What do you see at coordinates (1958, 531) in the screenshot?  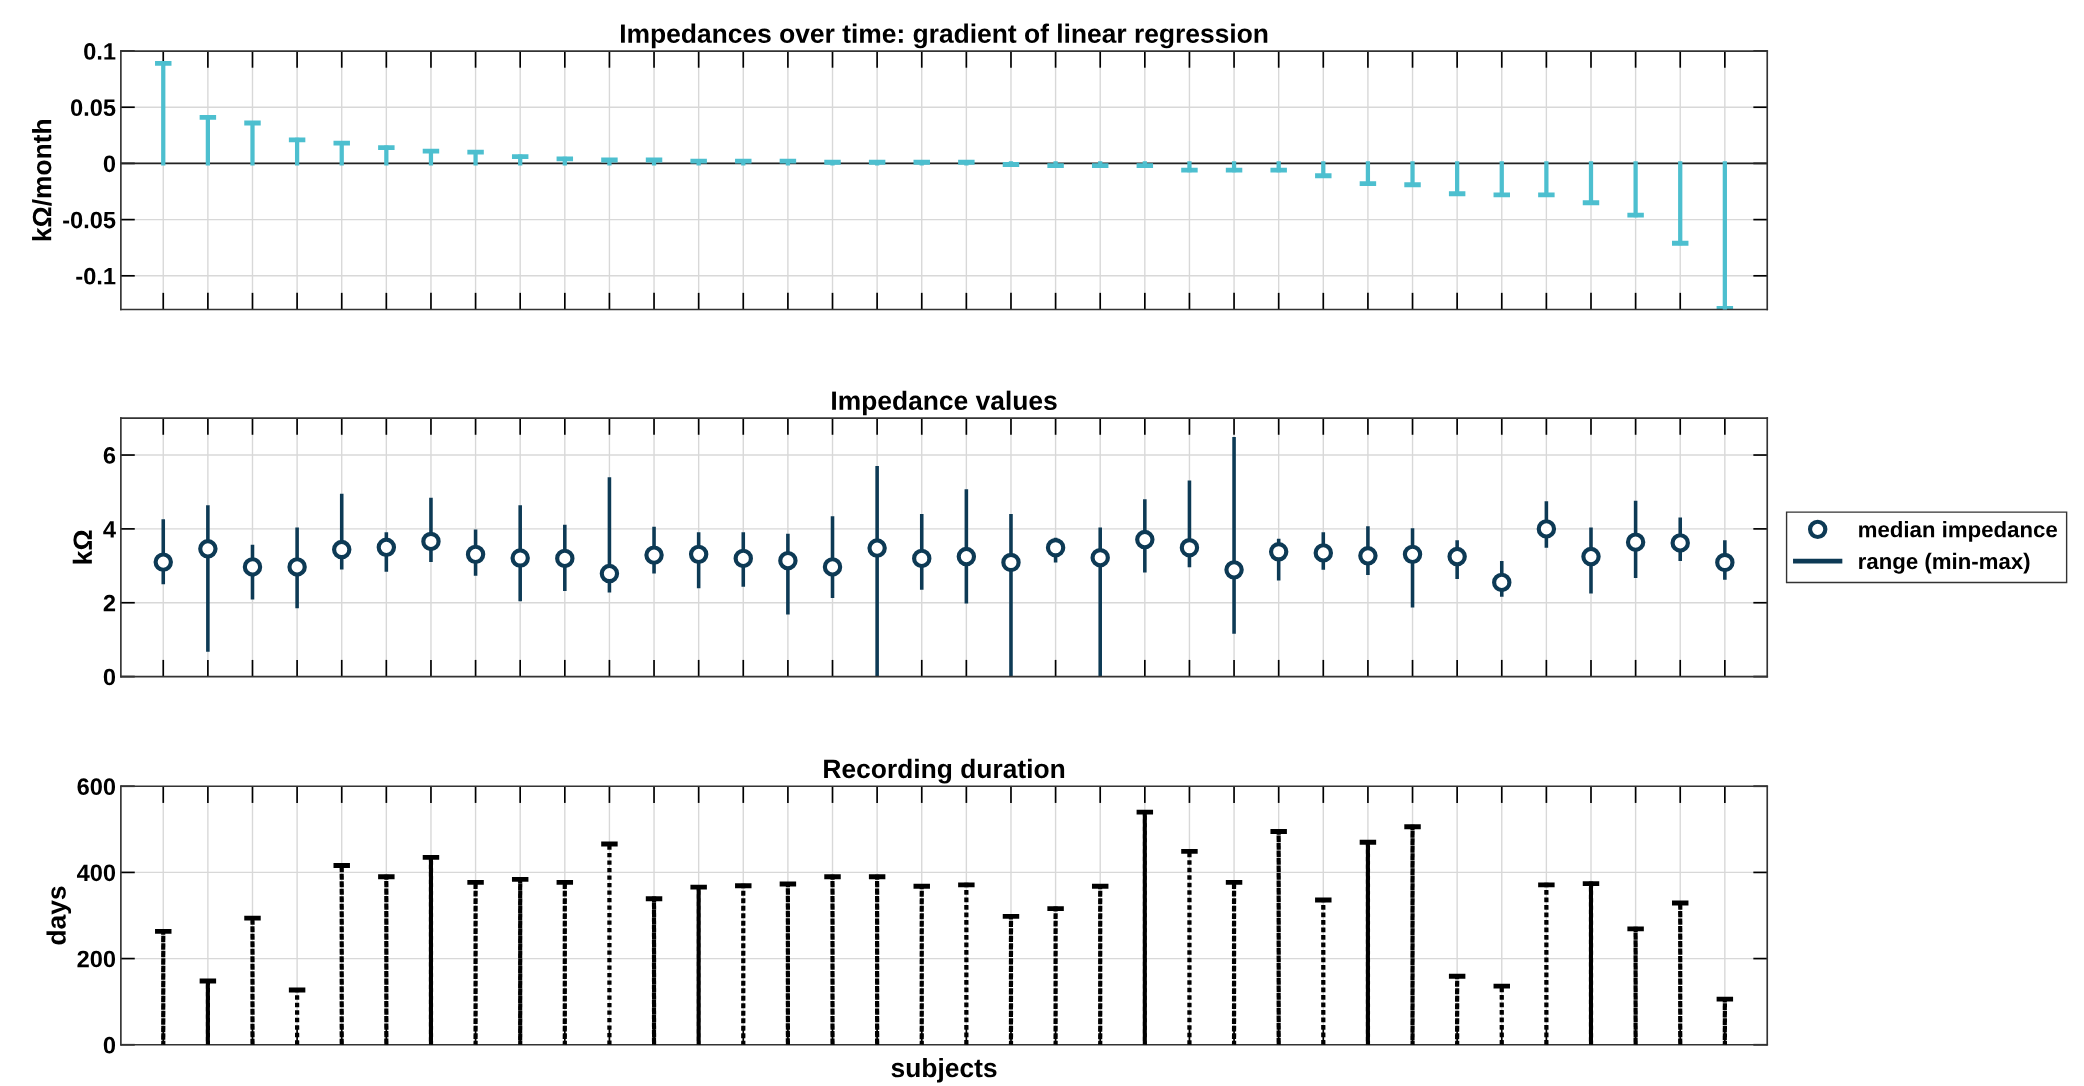 I see `legend-label: median impedance` at bounding box center [1958, 531].